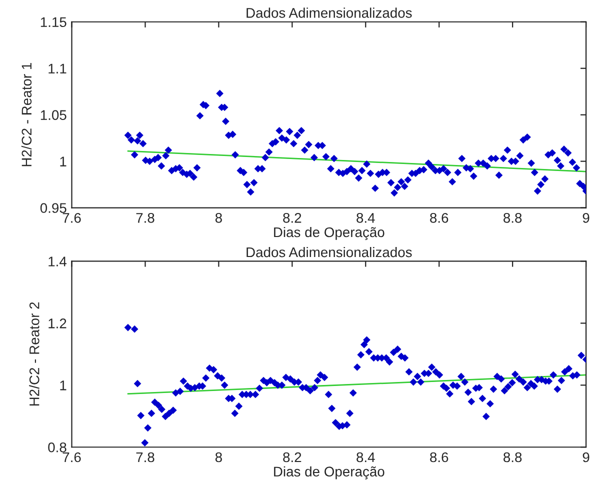  Describe the element at coordinates (57, 261) in the screenshot. I see `y-tick-label: 1.4` at that location.